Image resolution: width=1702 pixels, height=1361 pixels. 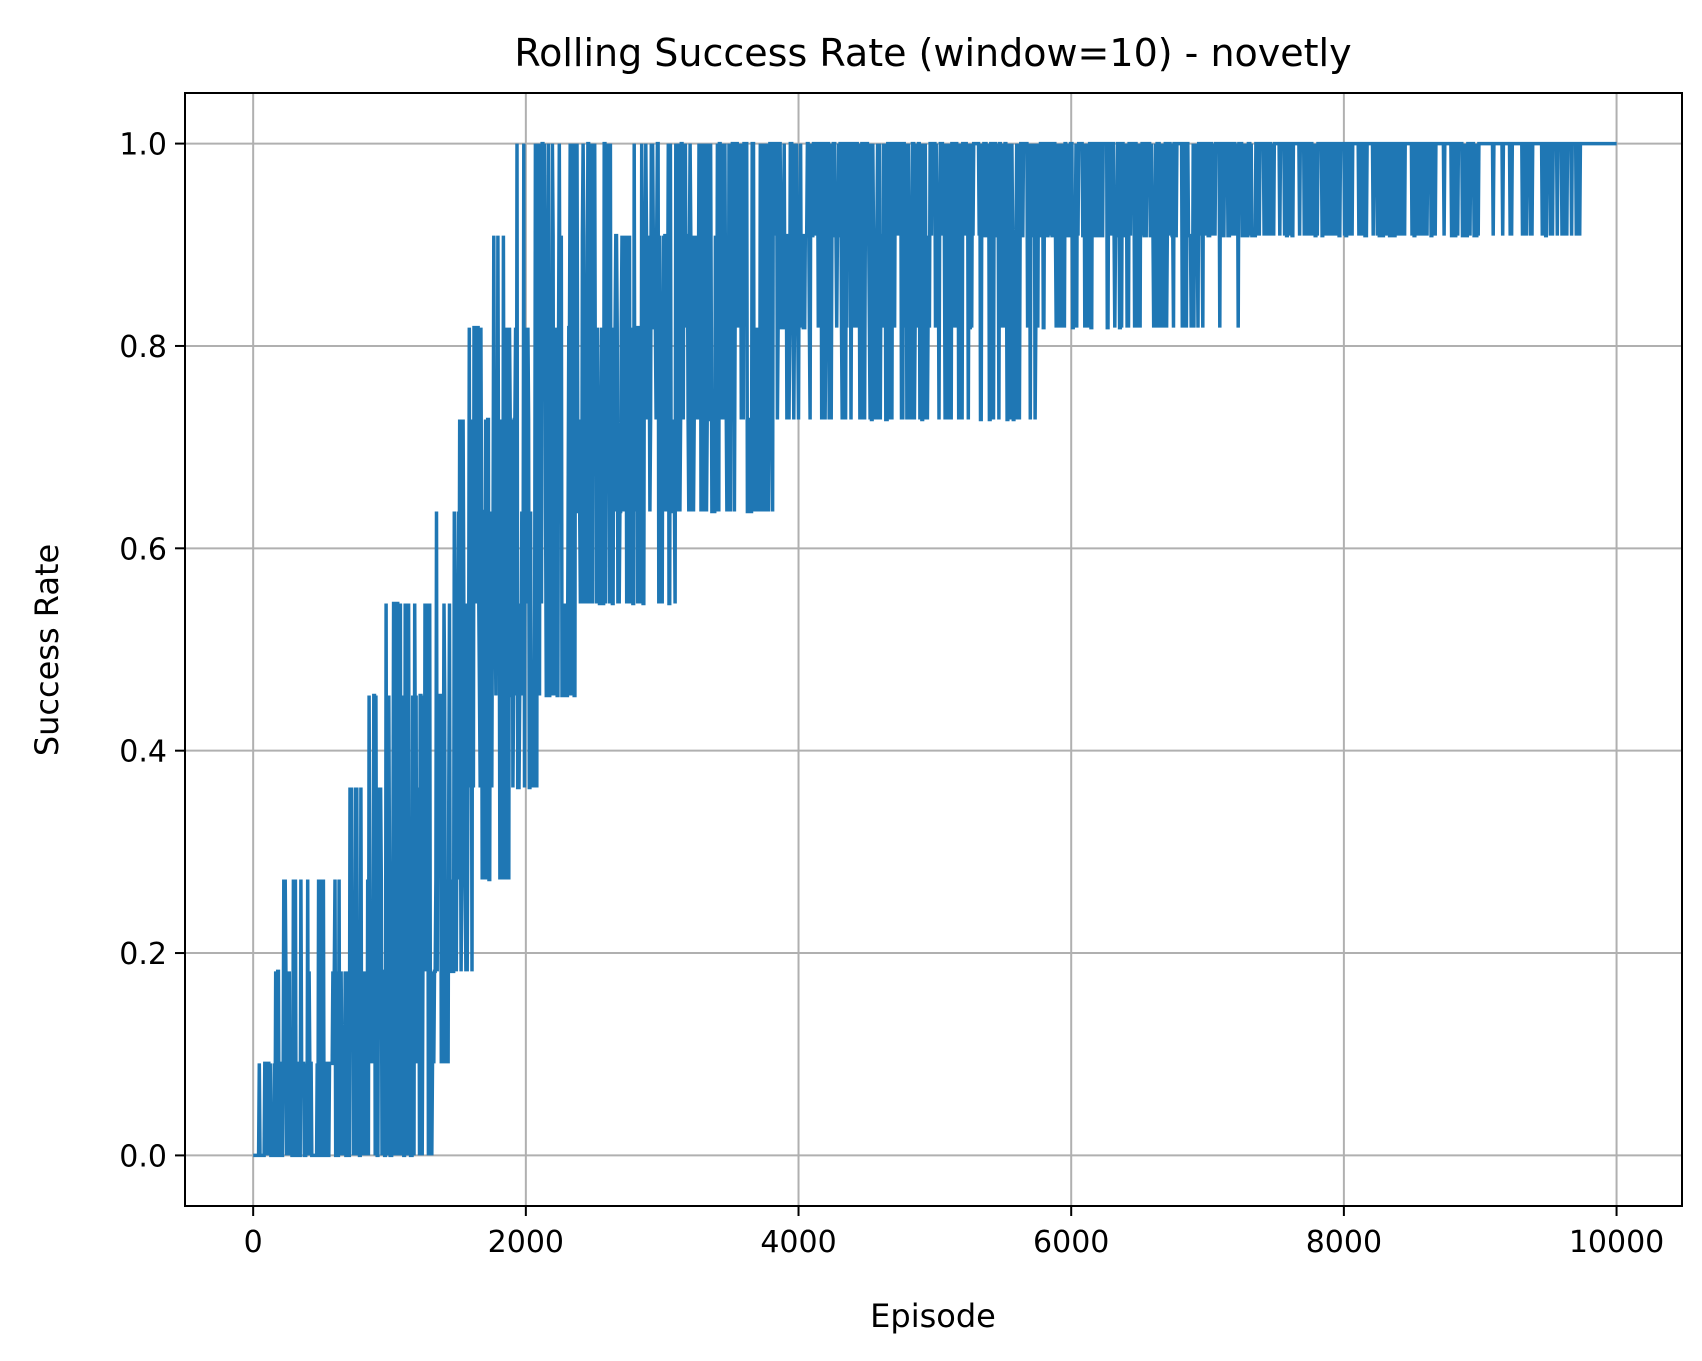 What do you see at coordinates (253, 1242) in the screenshot?
I see `x-tick-label: 0` at bounding box center [253, 1242].